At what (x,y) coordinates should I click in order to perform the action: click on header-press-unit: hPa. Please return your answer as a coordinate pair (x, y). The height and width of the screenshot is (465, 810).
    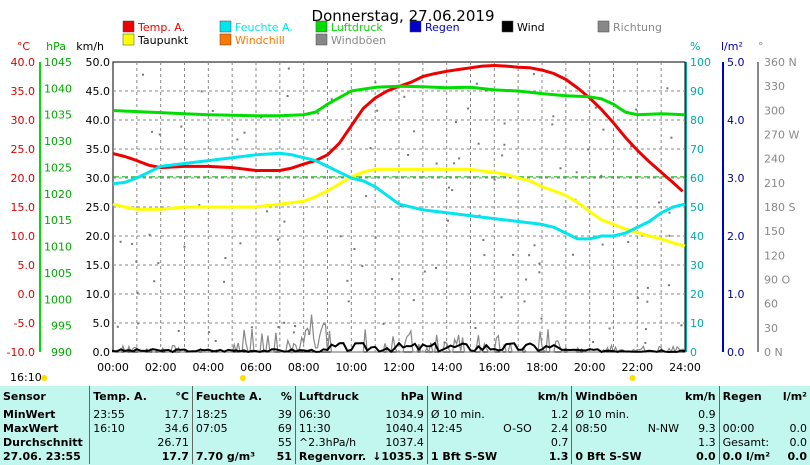
    Looking at the image, I should click on (412, 396).